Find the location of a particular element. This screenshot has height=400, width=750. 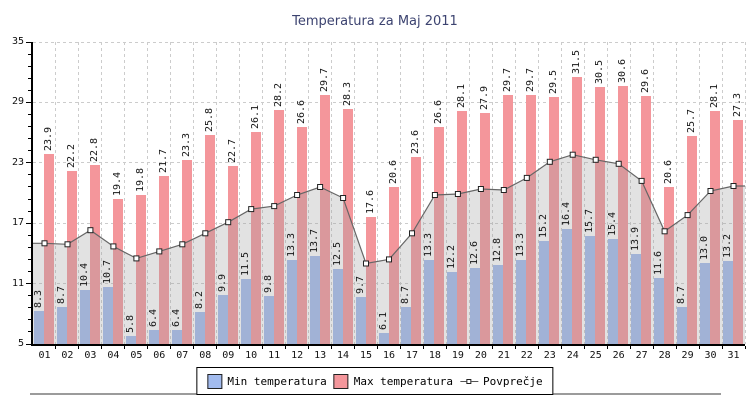

legend-item-min: Min temperatura is located at coordinates (267, 381).